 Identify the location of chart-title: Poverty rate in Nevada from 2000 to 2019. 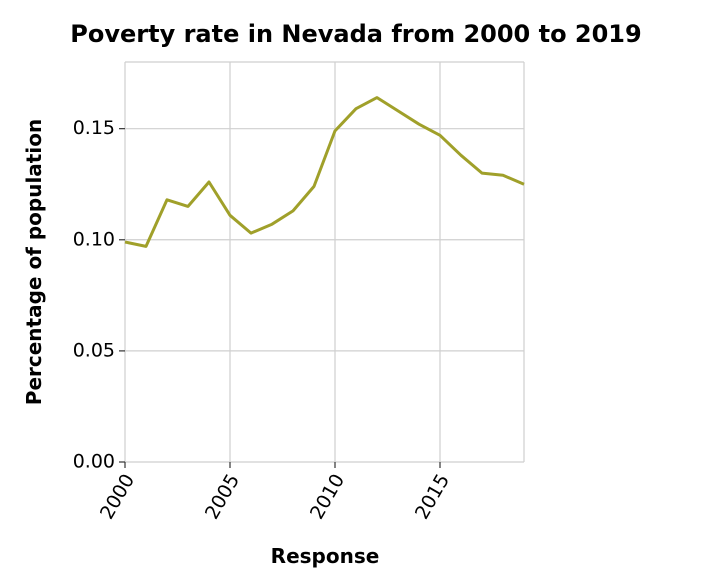
(355, 34).